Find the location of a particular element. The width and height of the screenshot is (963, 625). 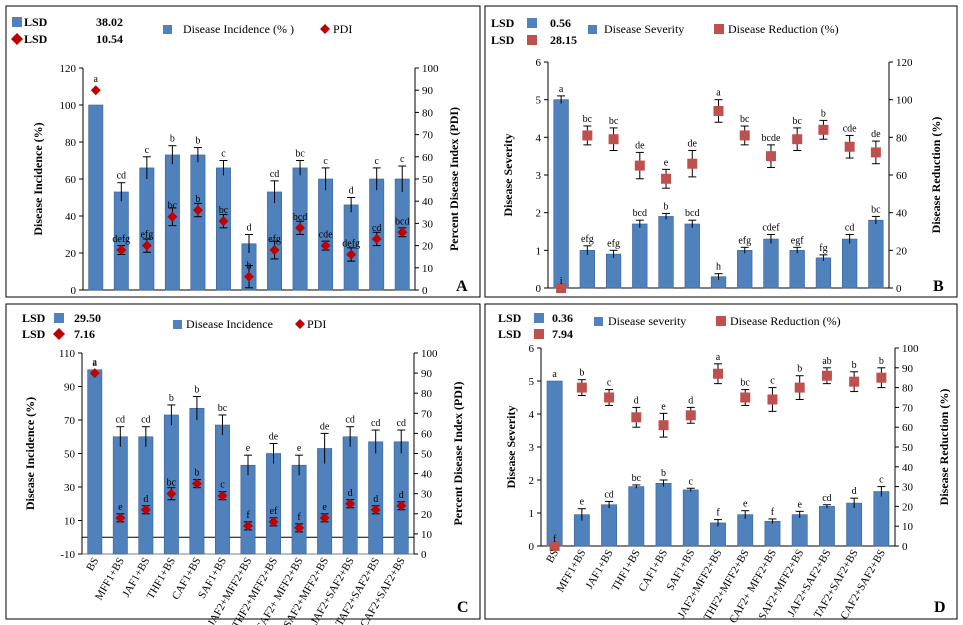

panel-d-marker-letter: b is located at coordinates (799, 369).